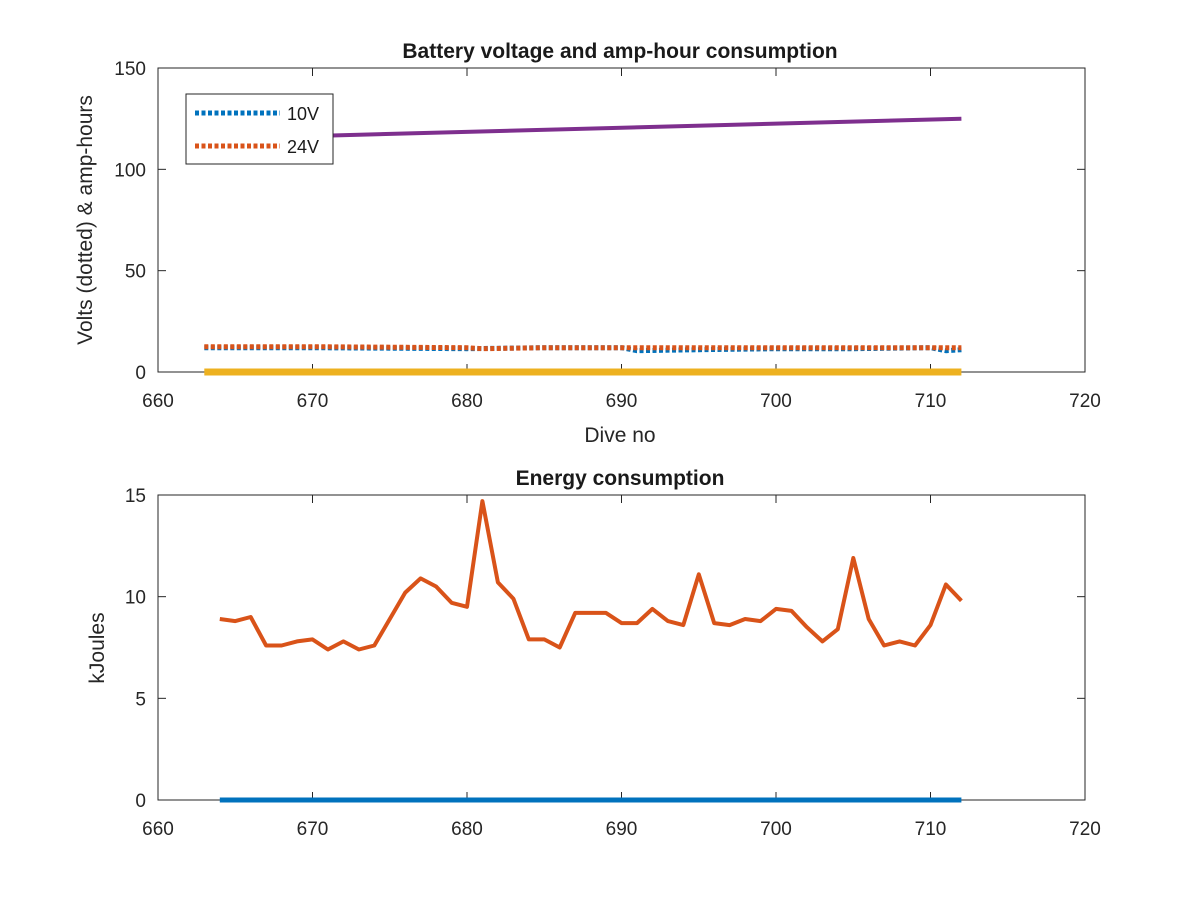 Image resolution: width=1200 pixels, height=900 pixels. Describe the element at coordinates (140, 699) in the screenshot. I see `bottom-chart-y-tick-label: 5` at that location.